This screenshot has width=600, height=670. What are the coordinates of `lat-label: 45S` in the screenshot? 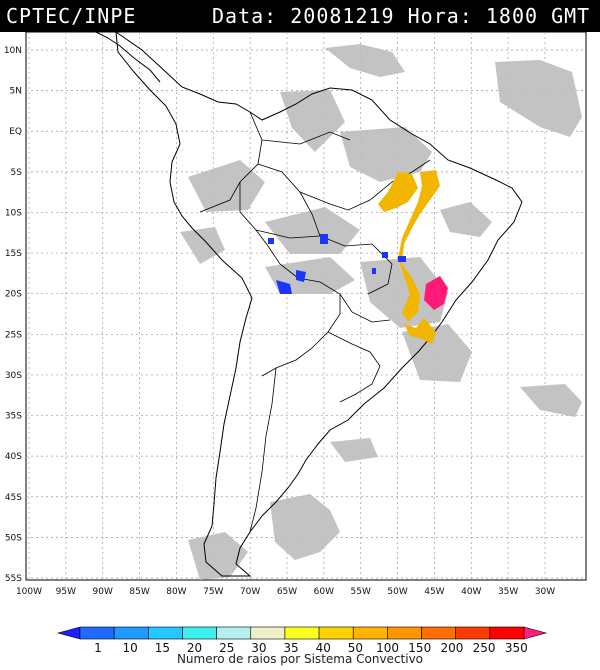 It's located at (13, 498).